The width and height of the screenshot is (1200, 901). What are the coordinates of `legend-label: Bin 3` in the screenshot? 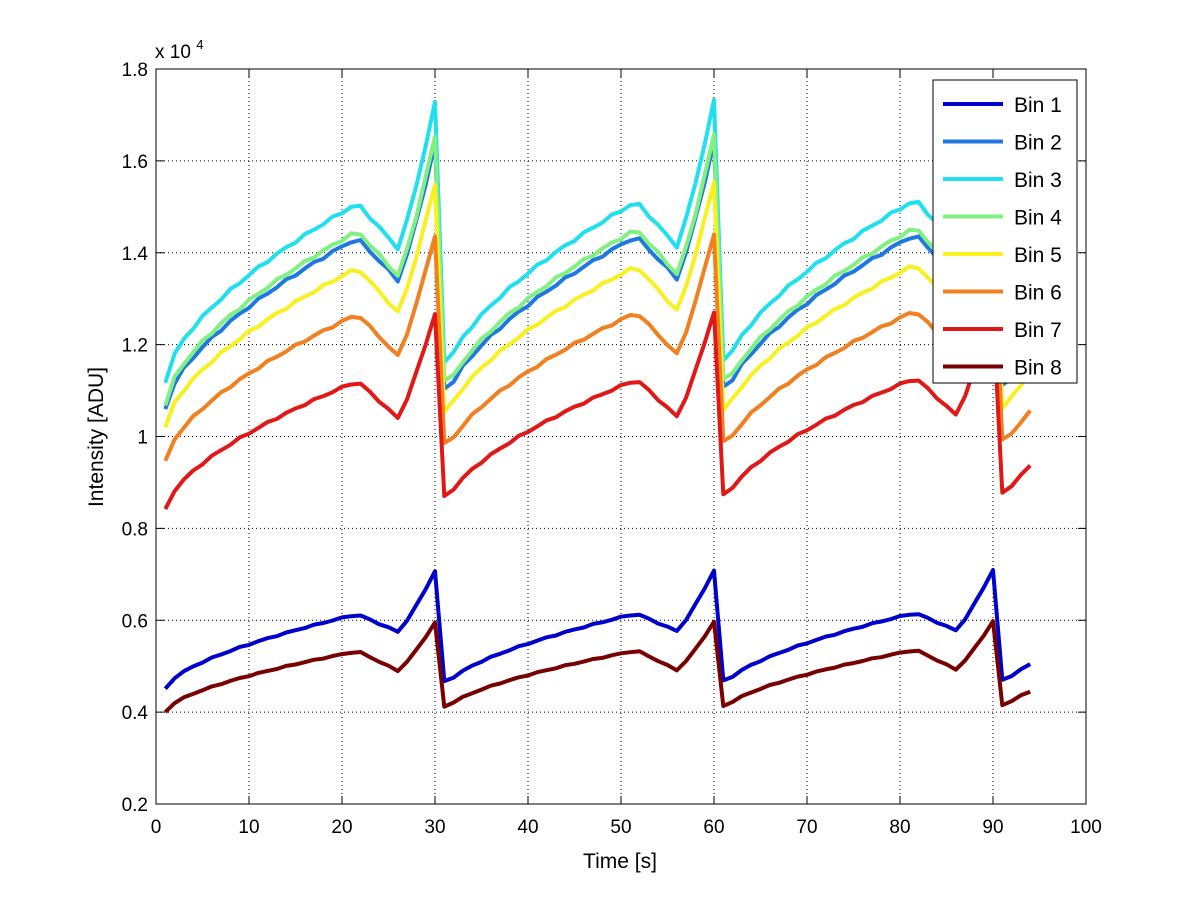 It's located at (1038, 180).